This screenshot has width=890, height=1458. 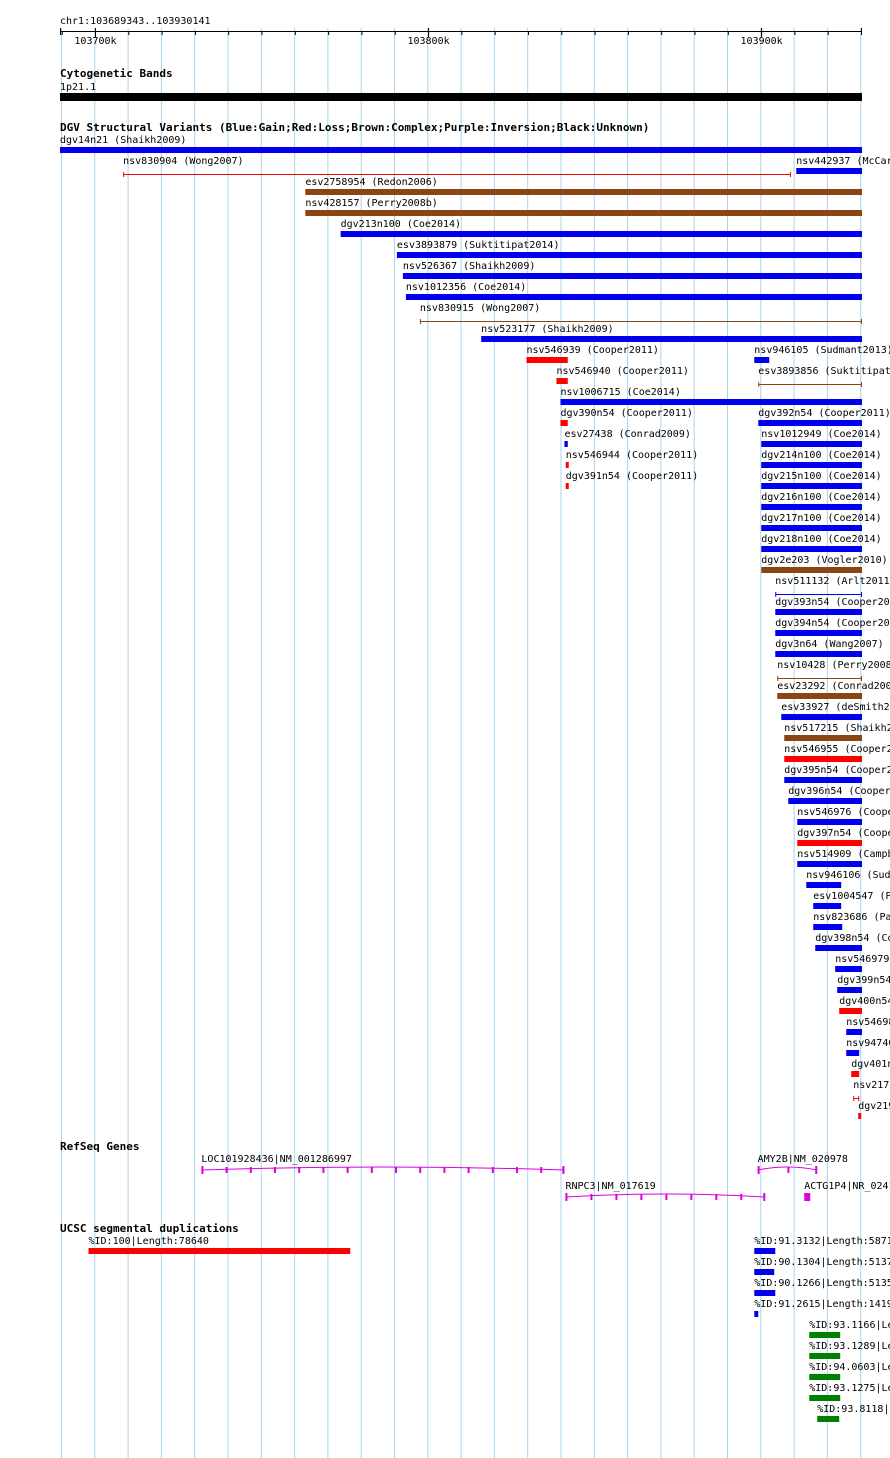 What do you see at coordinates (868, 1043) in the screenshot?
I see `variant-label: nsv947400 (Sudmant2013)` at bounding box center [868, 1043].